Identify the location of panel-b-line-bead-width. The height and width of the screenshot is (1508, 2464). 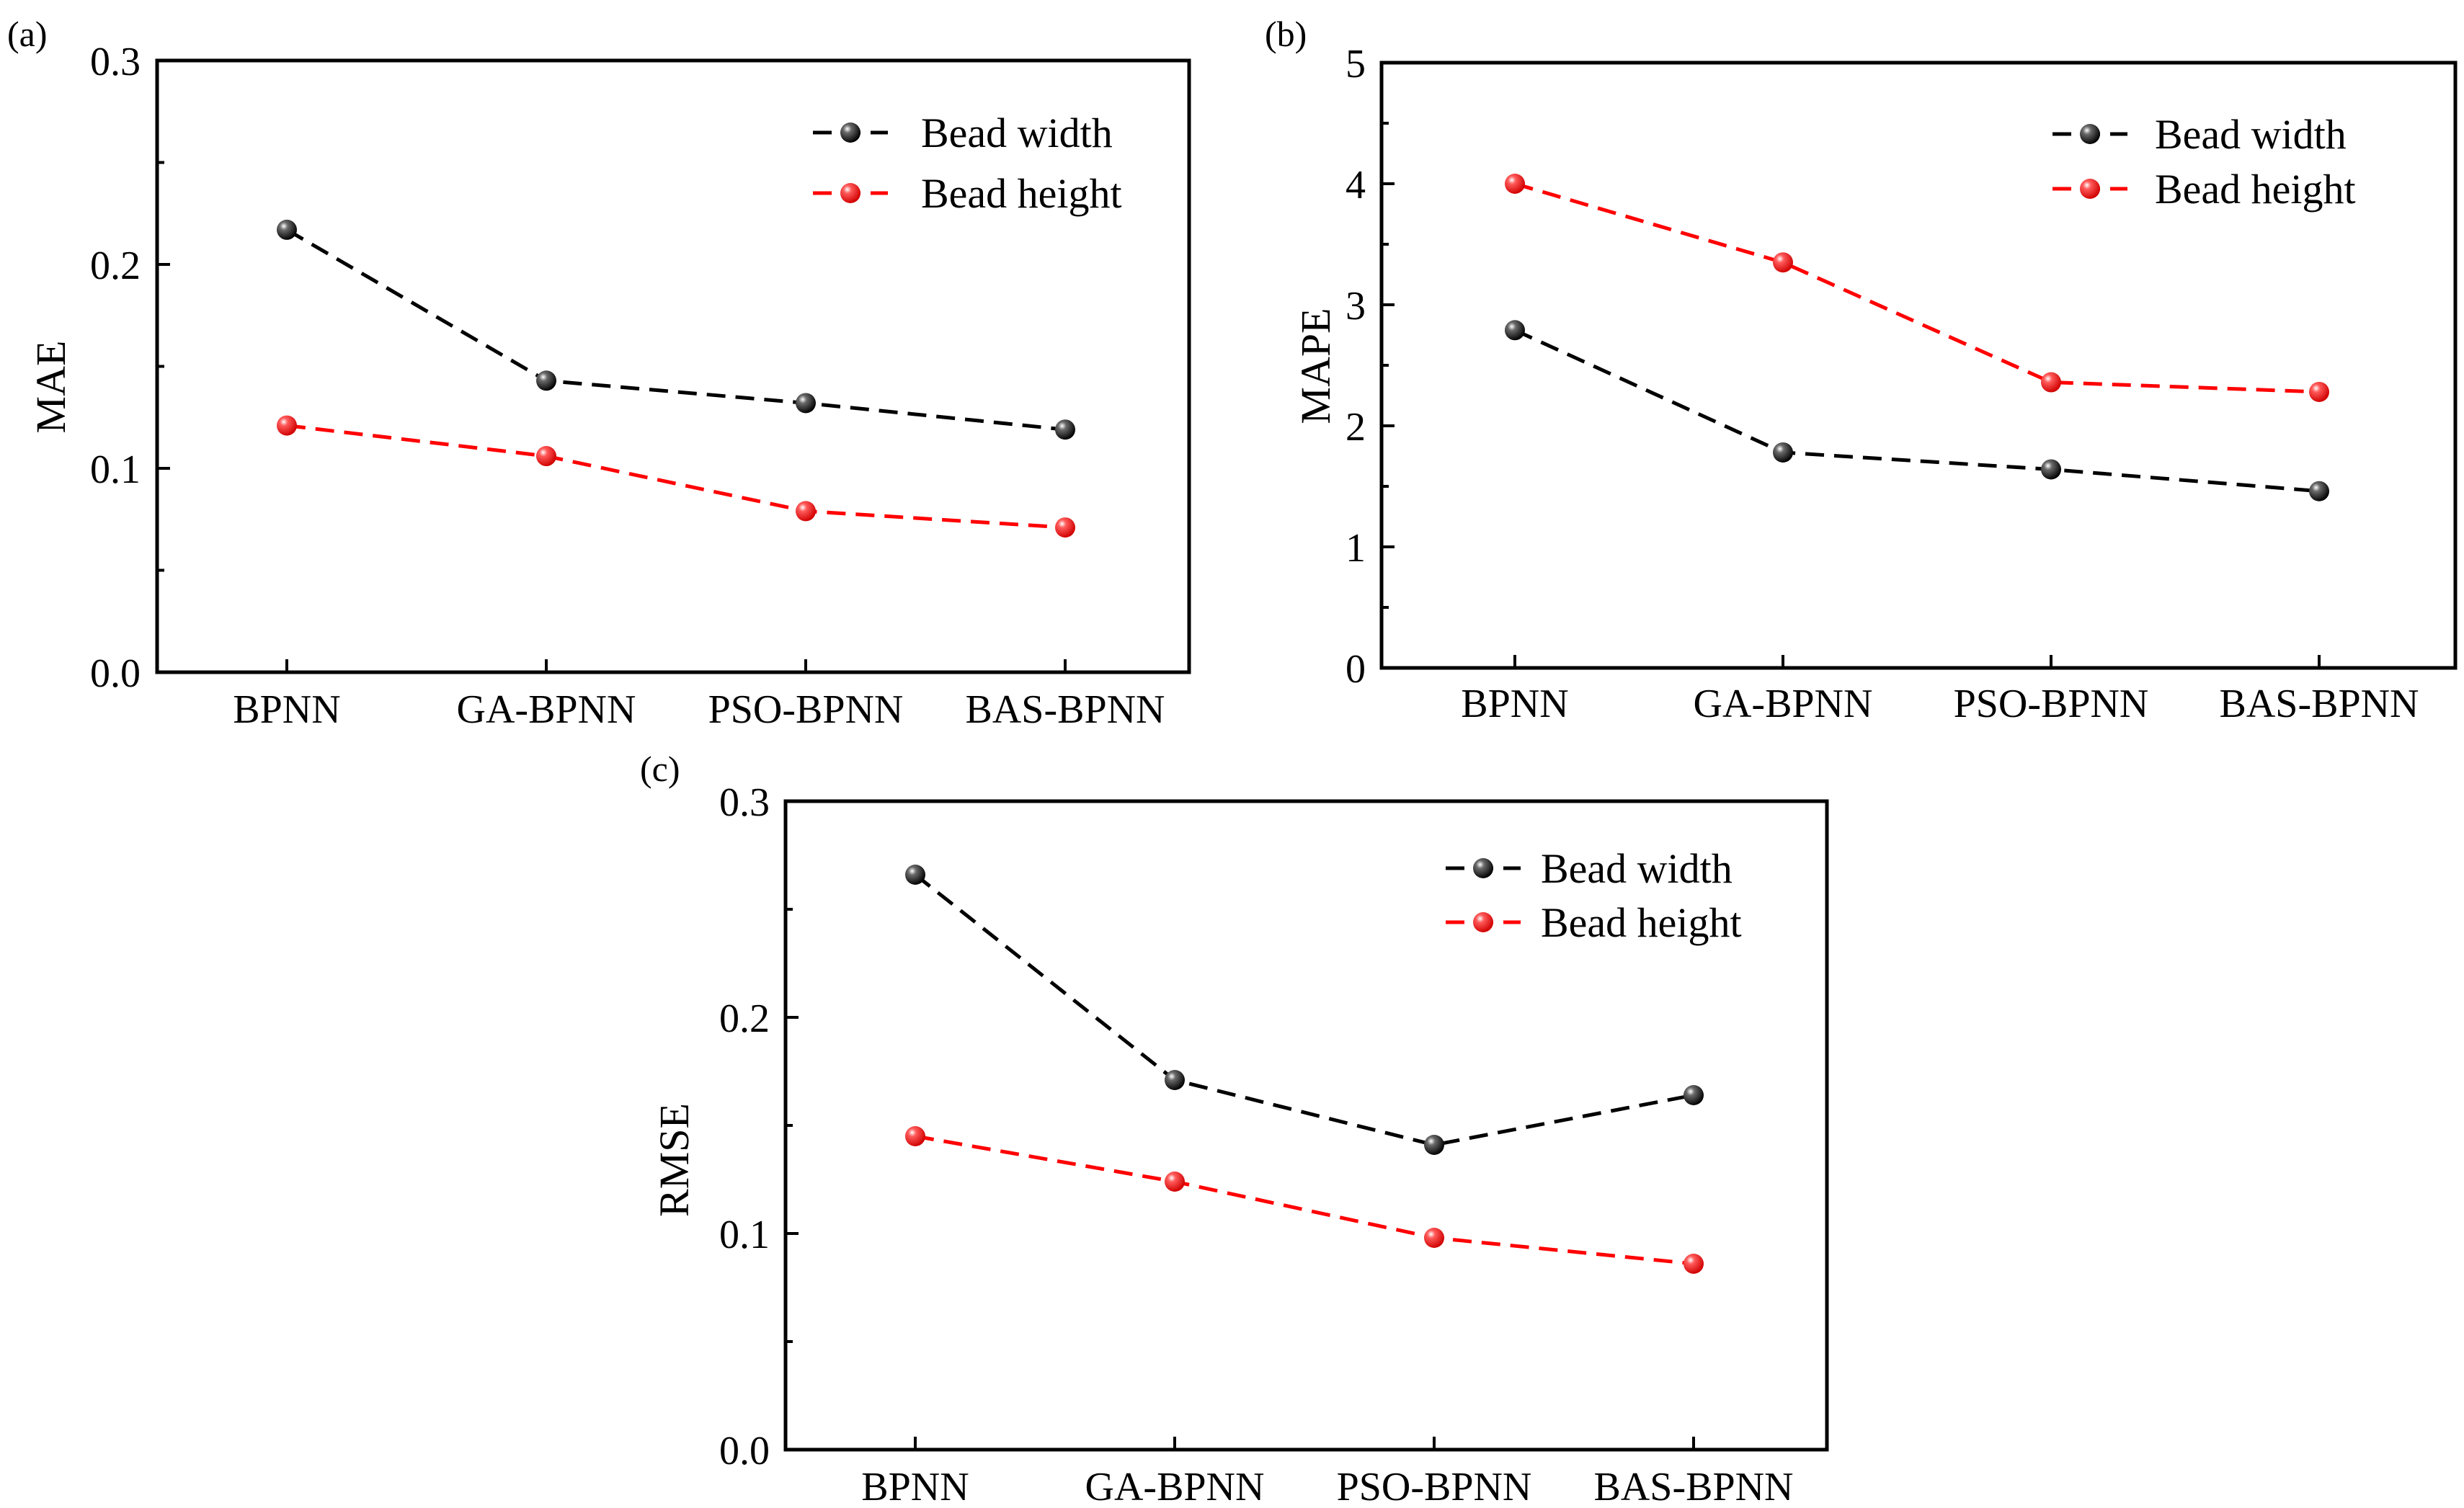
(1916, 412).